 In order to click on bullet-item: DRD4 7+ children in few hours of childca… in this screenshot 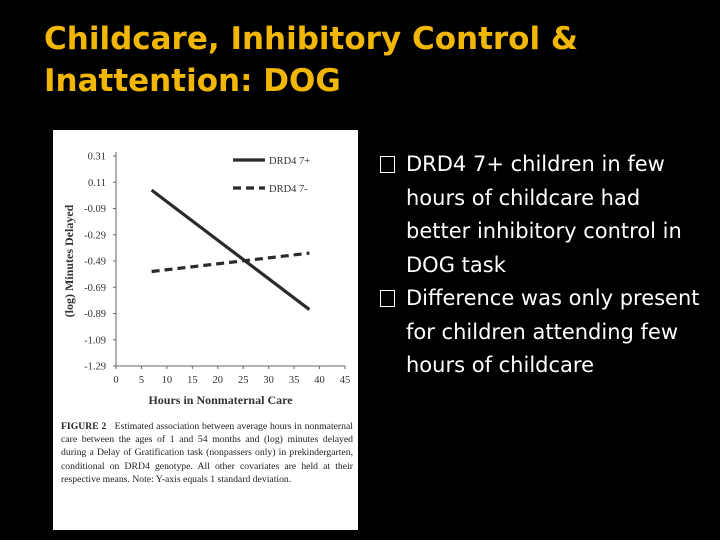, I will do `click(540, 215)`.